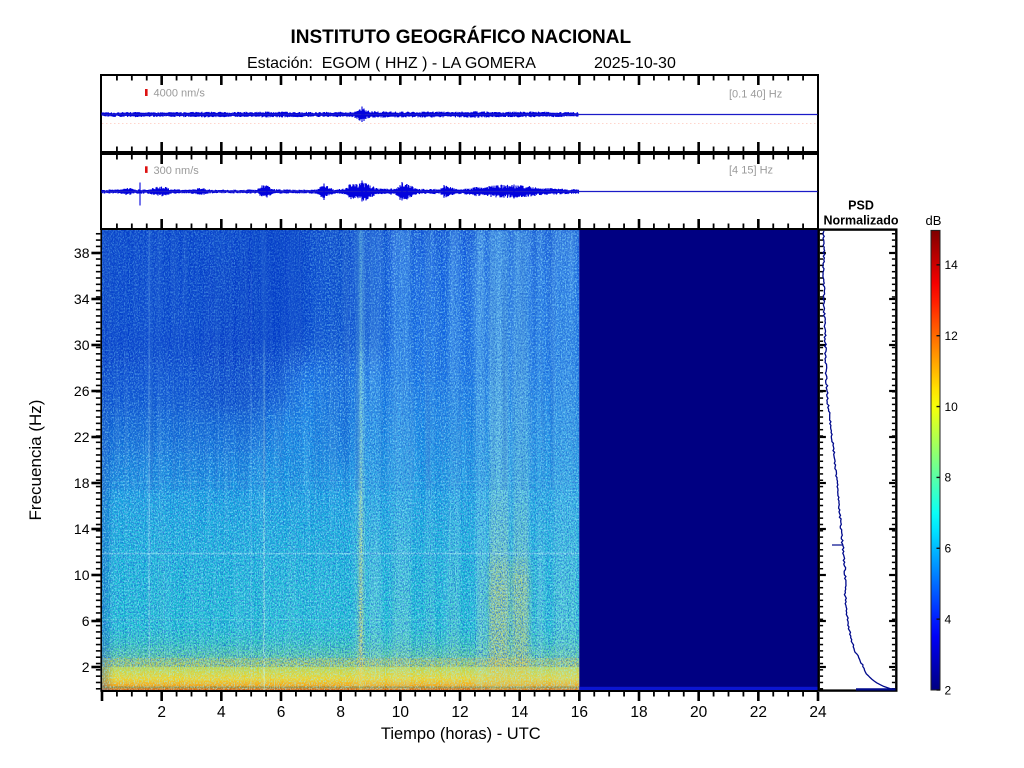 The image size is (1024, 768). What do you see at coordinates (391, 63) in the screenshot?
I see `svg-text:Estación: EGOM ( HHZ ) - LA G: Estación: EGOM ( HHZ ) - LA GOMERA` at bounding box center [391, 63].